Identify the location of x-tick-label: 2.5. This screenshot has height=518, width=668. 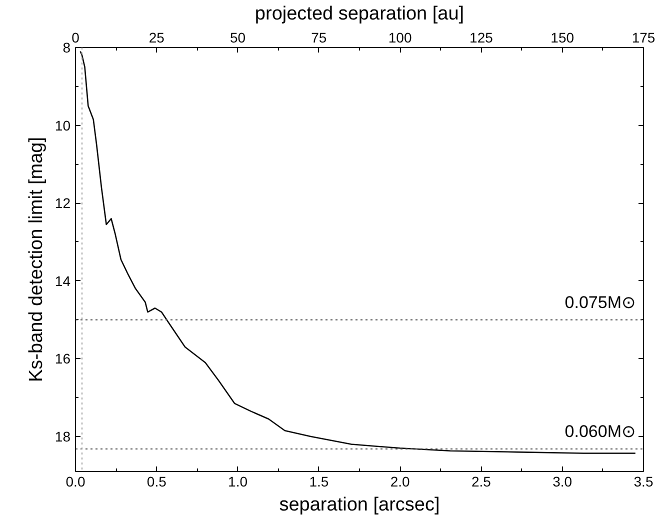
(481, 482).